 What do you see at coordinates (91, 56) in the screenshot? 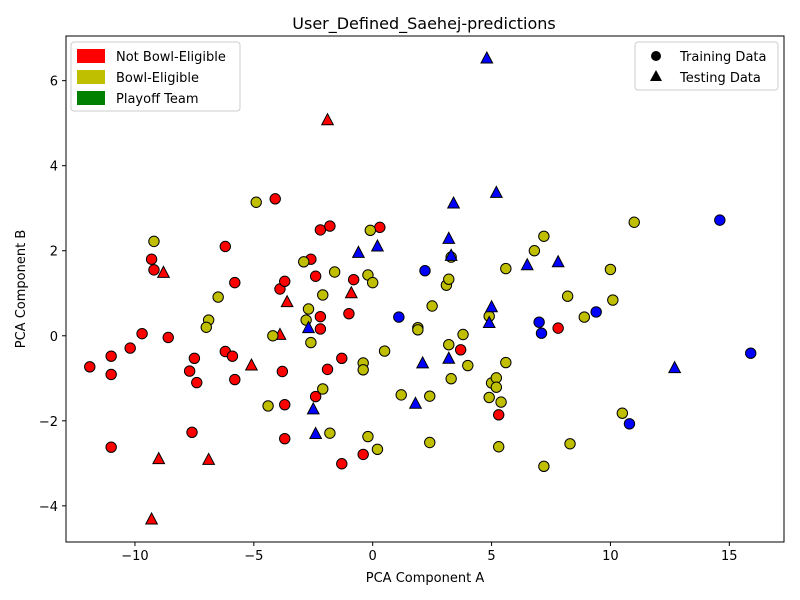
I see `legend-swatch-not-bowl-eligible` at bounding box center [91, 56].